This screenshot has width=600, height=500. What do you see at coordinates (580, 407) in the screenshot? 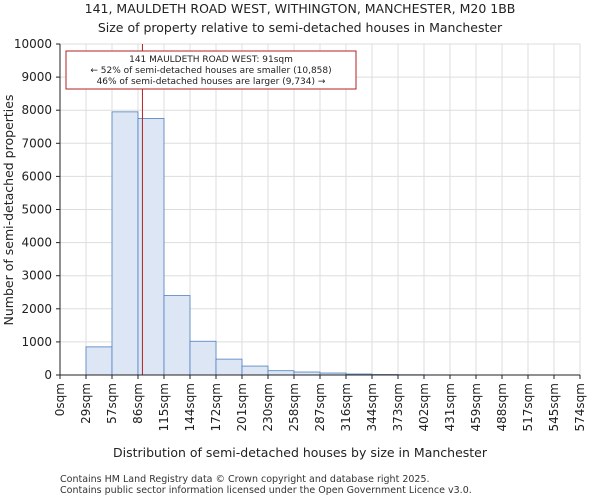
I see `x-tick-label: 574sqm` at bounding box center [580, 407].